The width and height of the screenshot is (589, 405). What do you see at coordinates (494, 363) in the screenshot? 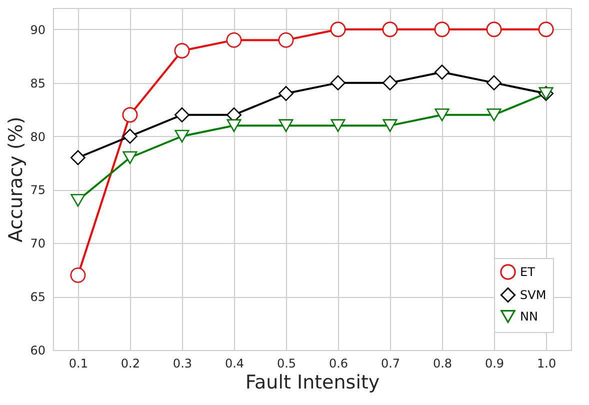
I see `x-tick-label: 0.9` at bounding box center [494, 363].